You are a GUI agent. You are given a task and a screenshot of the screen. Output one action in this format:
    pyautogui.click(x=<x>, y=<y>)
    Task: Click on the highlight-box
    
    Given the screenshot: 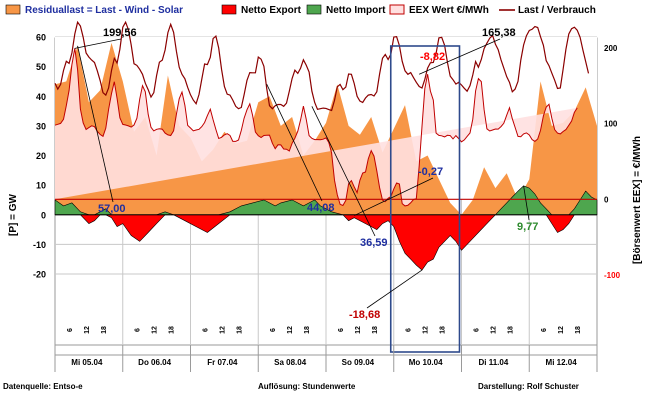 What is the action you would take?
    pyautogui.click(x=425, y=199)
    